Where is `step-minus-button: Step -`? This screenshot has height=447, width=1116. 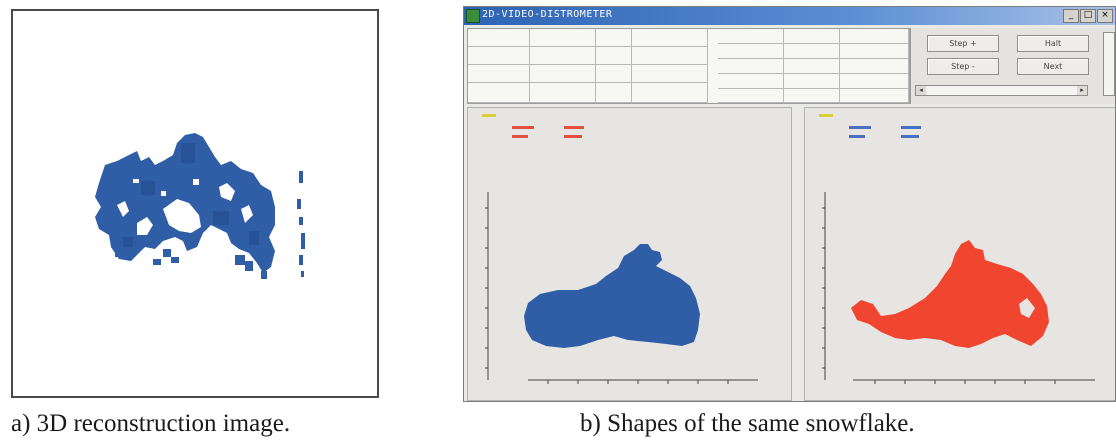
step-minus-button: Step - is located at coordinates (963, 66).